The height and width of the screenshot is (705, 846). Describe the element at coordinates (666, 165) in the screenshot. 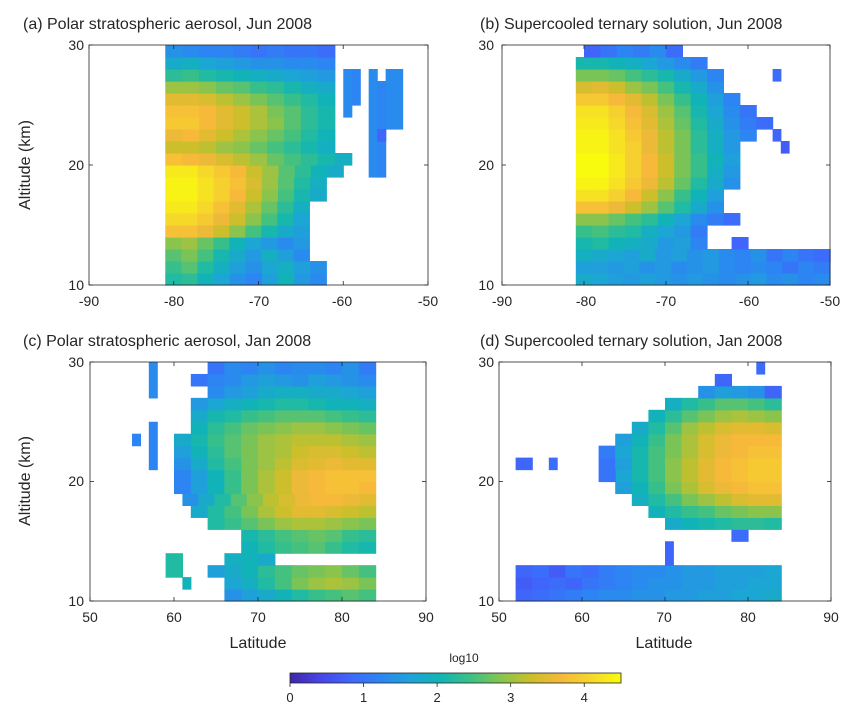

I see `panel-b-axes` at that location.